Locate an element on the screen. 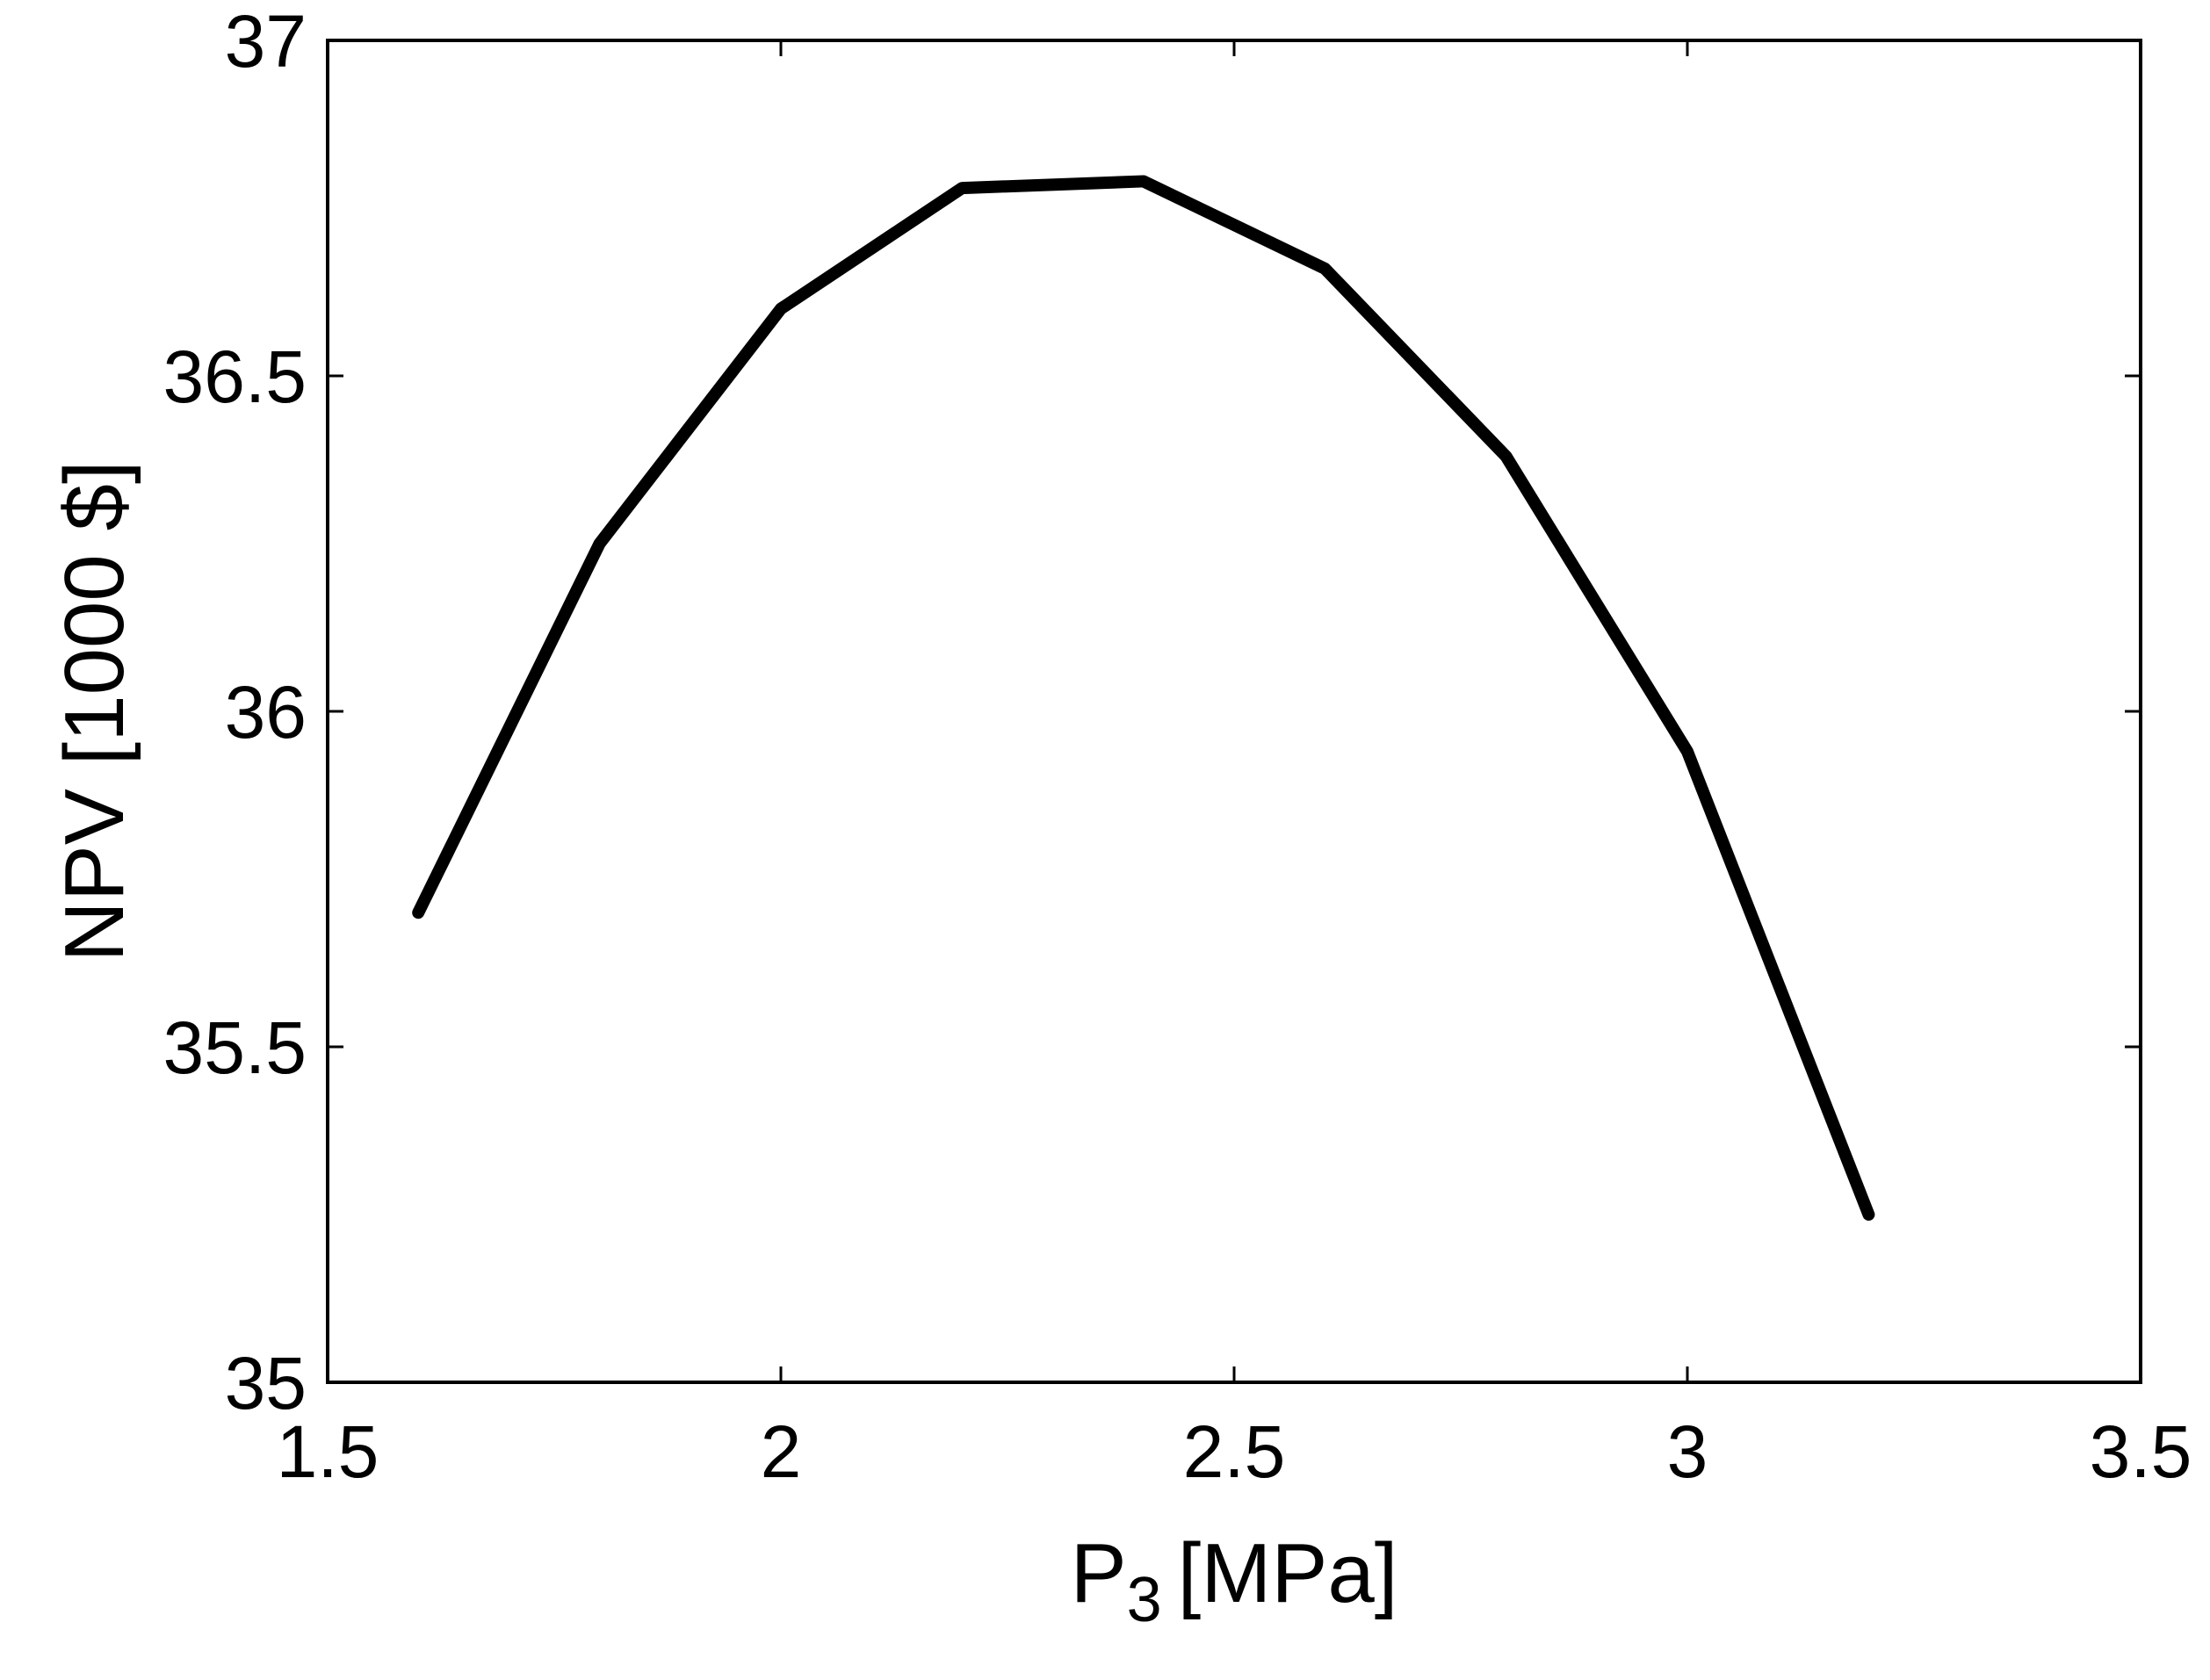 The width and height of the screenshot is (2210, 1680). x-tick-label: 3.5 is located at coordinates (2141, 1451).